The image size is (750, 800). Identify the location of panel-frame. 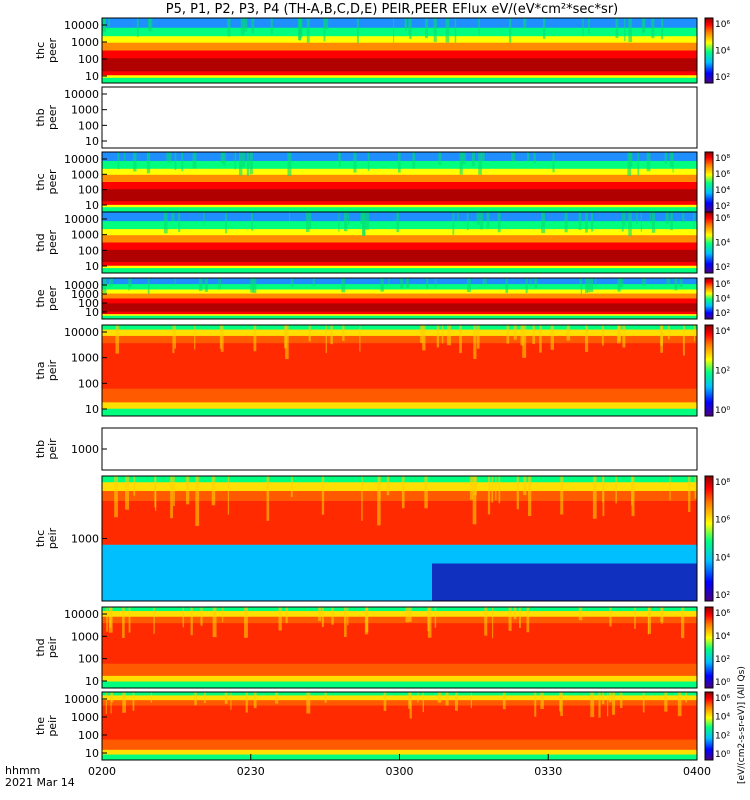
(399, 449).